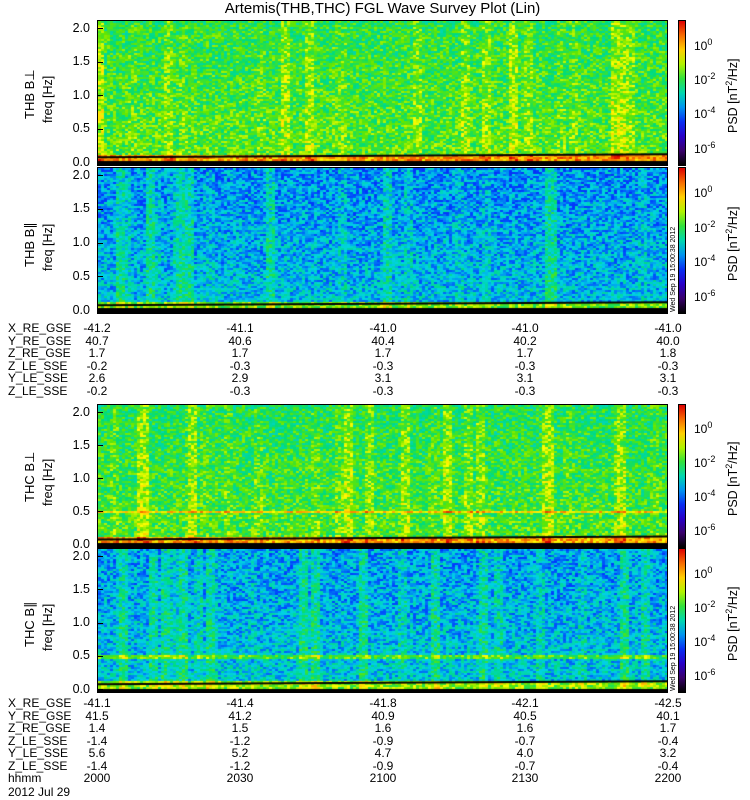  I want to click on ephemeris-value: 41.5, so click(97, 715).